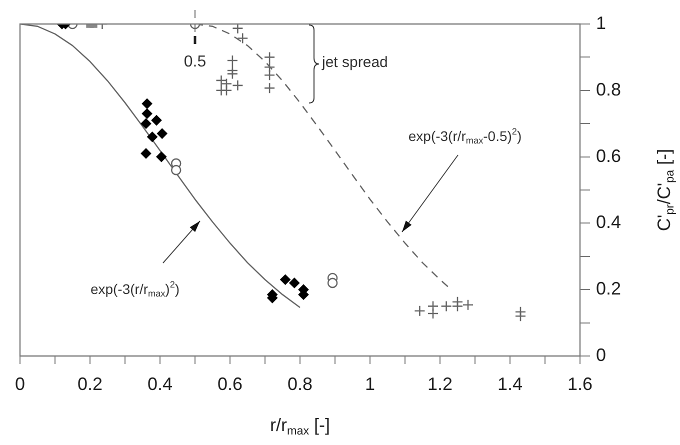 Image resolution: width=680 pixels, height=445 pixels. I want to click on x-tick-label: 1.4, so click(510, 384).